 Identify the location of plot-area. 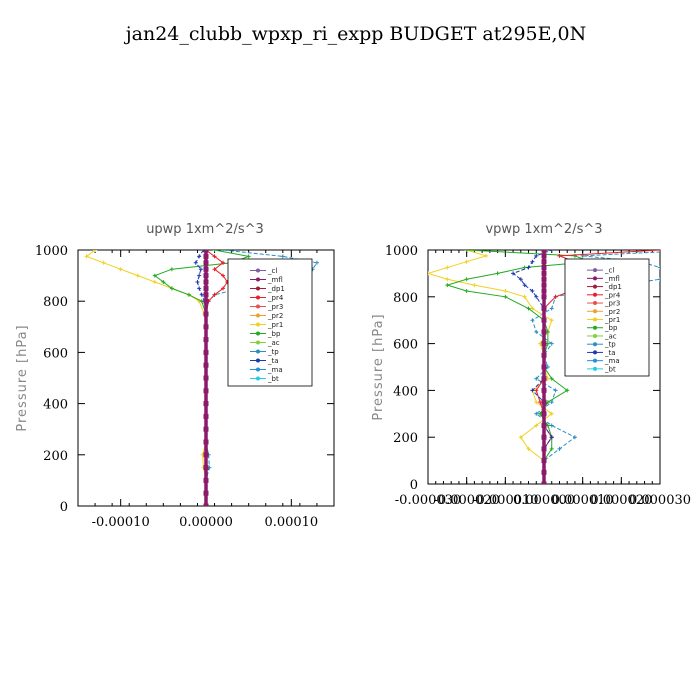
(544, 367).